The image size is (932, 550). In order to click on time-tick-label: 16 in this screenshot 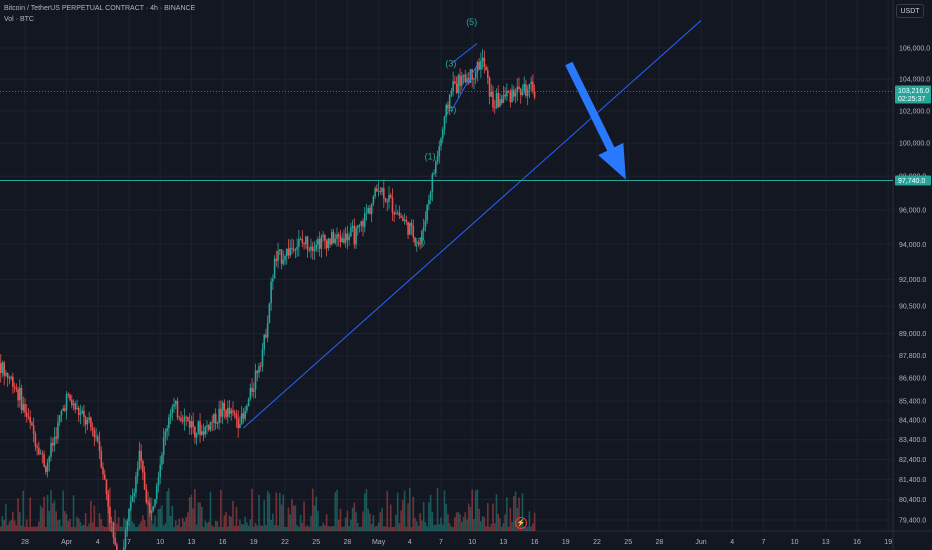, I will do `click(223, 542)`.